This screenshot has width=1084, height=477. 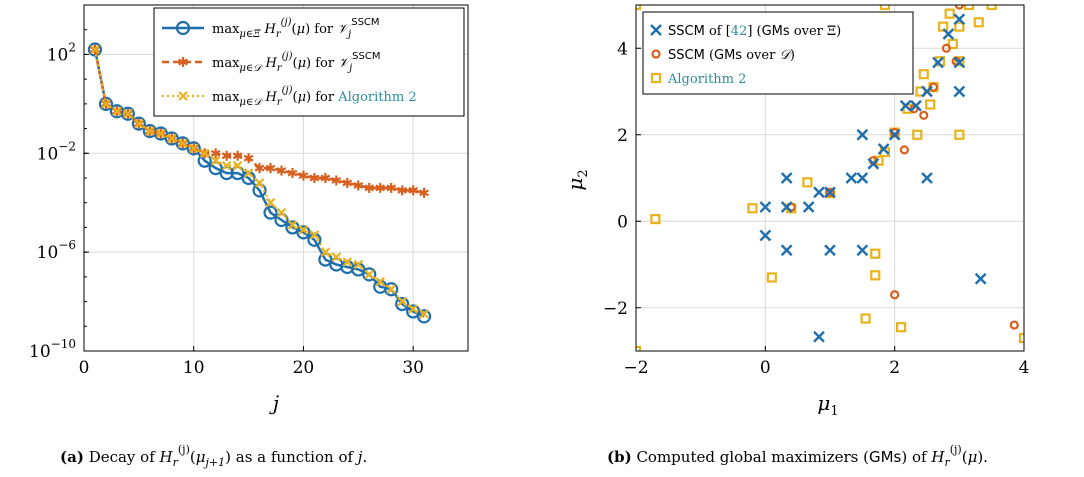 I want to click on panel-a-xlabel: j, so click(x=274, y=403).